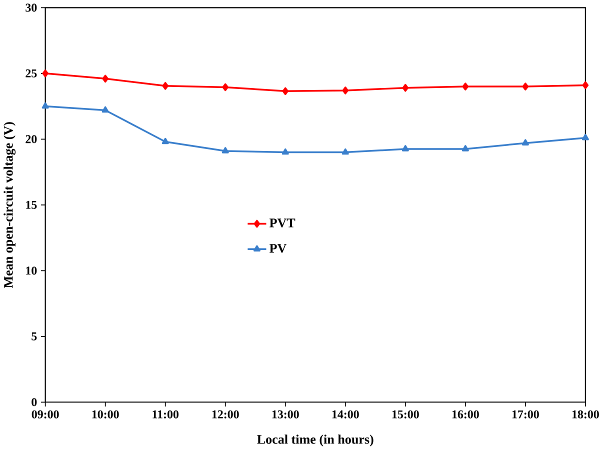 This screenshot has height=450, width=603. Describe the element at coordinates (10, 205) in the screenshot. I see `y-axis-title: Mean open-circuit voltage (V)` at that location.